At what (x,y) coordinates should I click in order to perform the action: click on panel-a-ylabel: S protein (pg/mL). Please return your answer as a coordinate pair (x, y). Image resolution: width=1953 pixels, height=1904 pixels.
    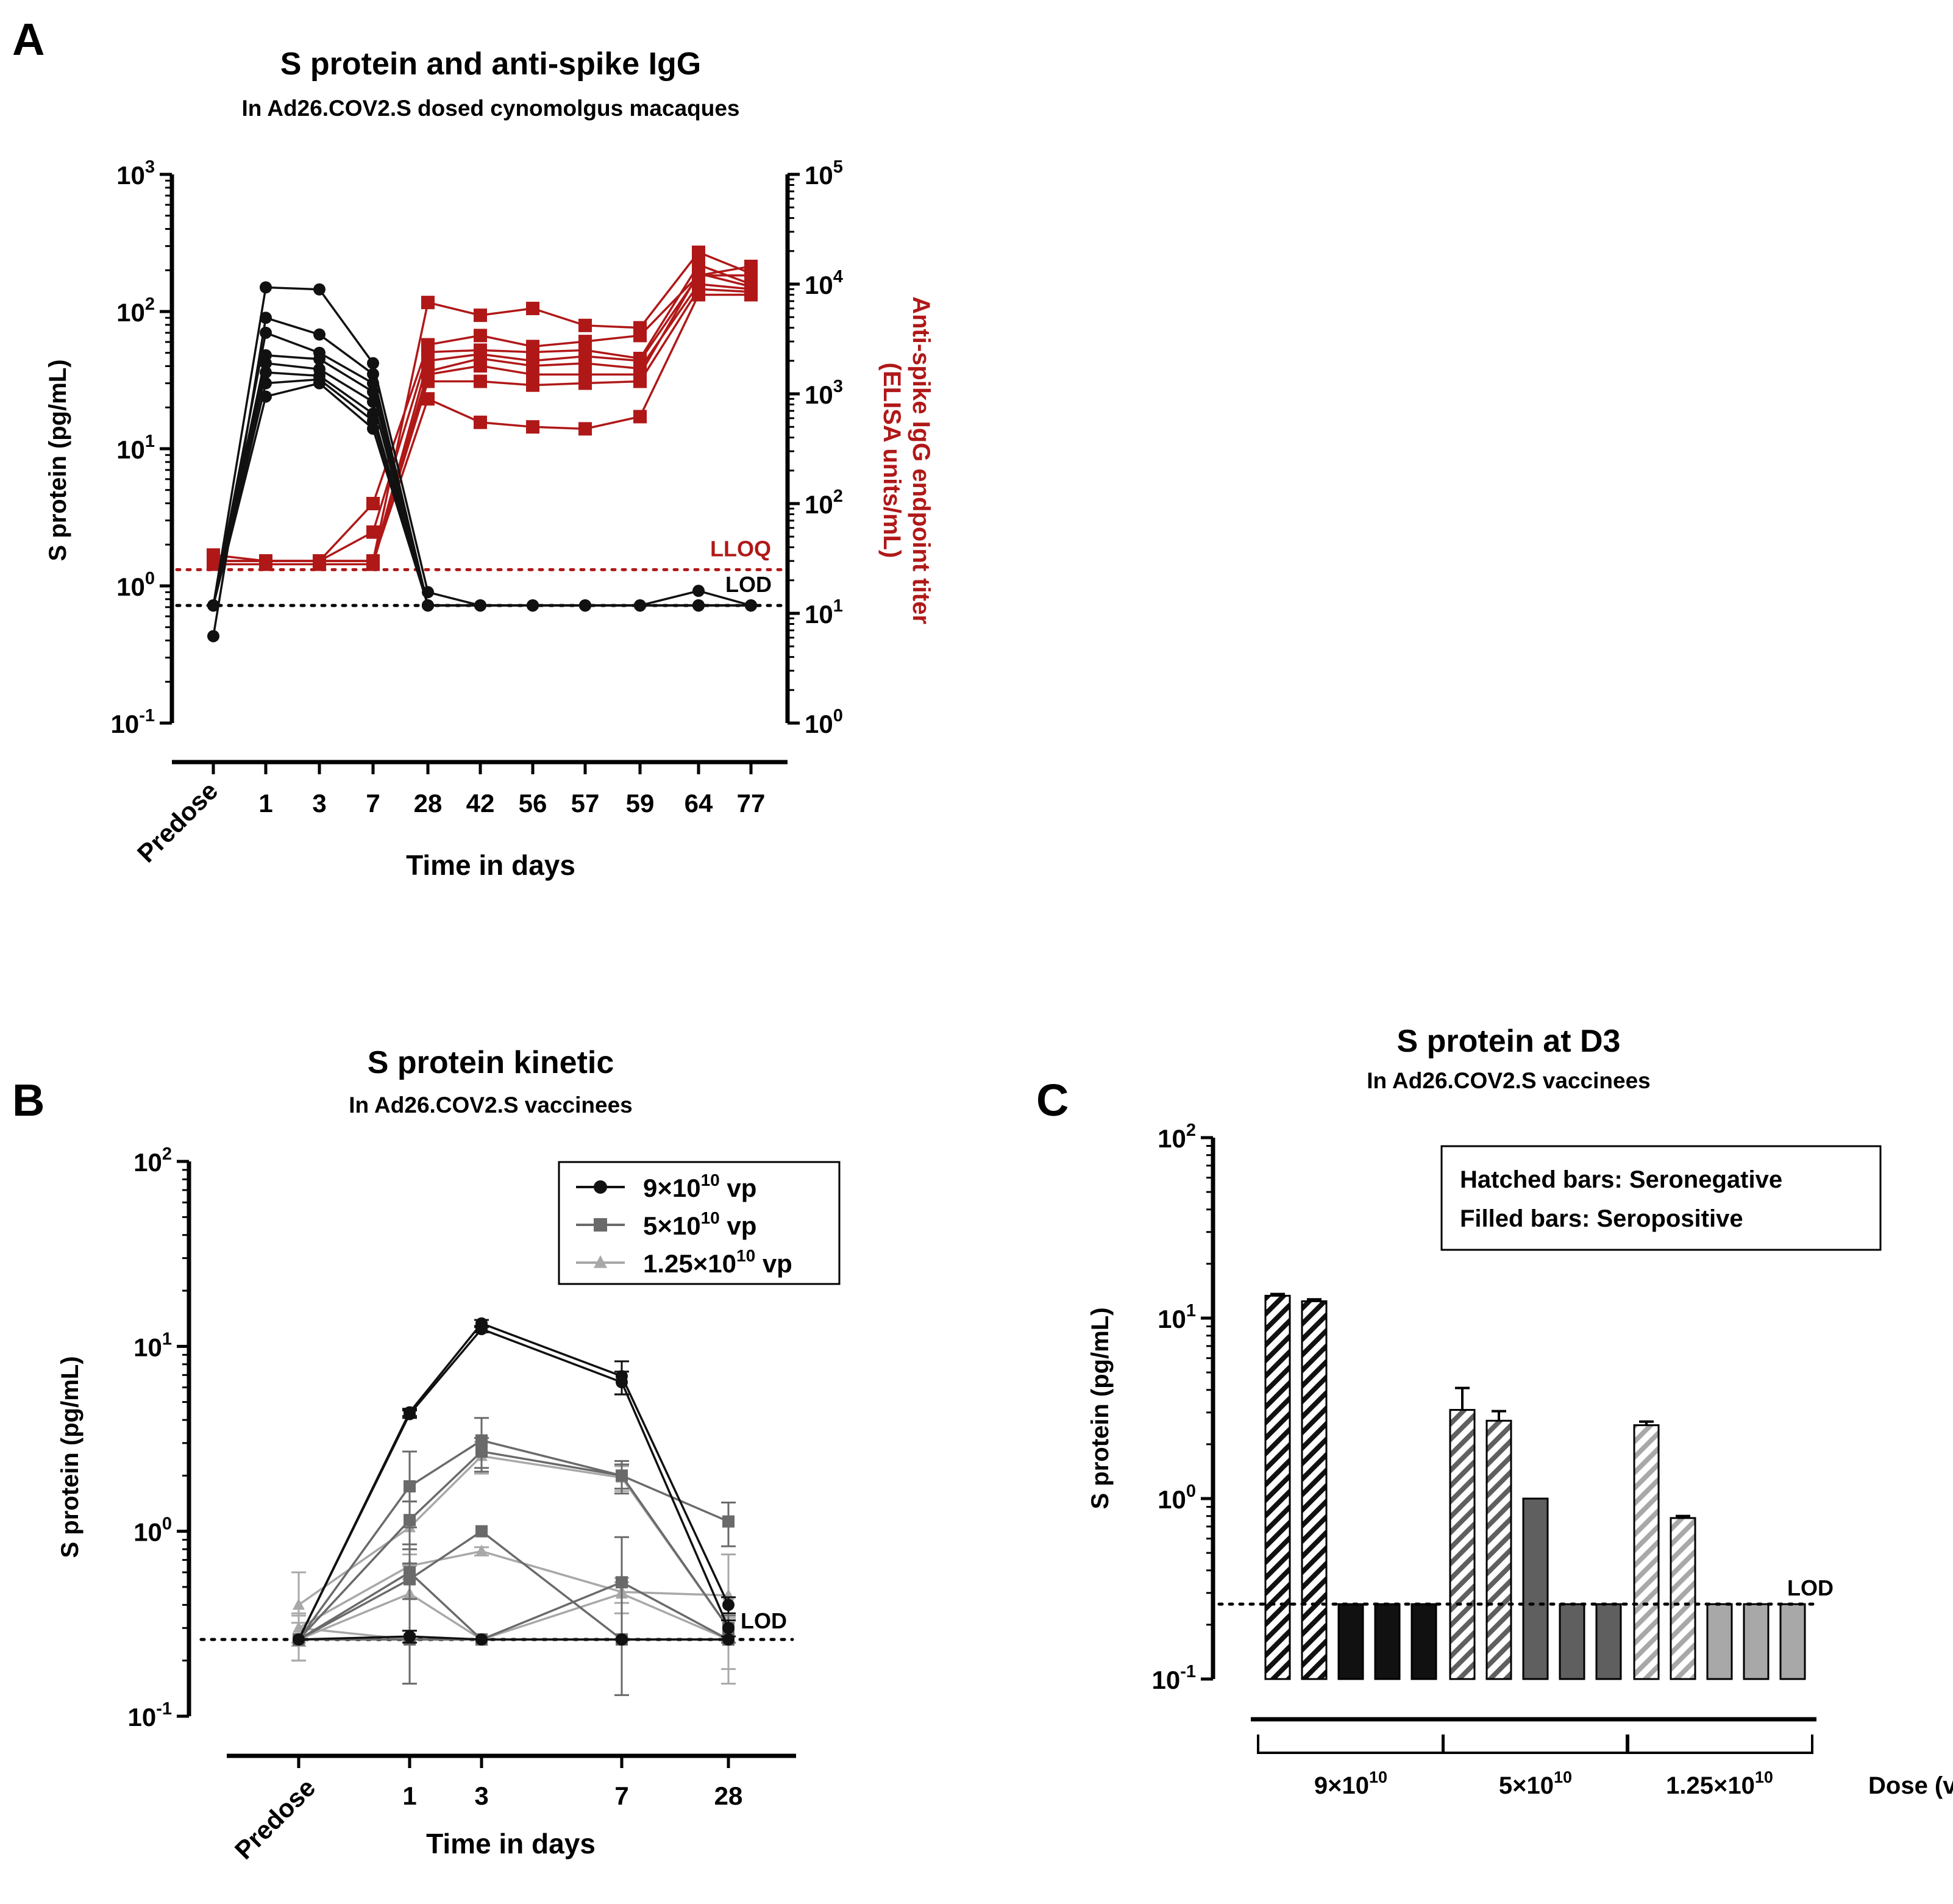
    Looking at the image, I should click on (57, 460).